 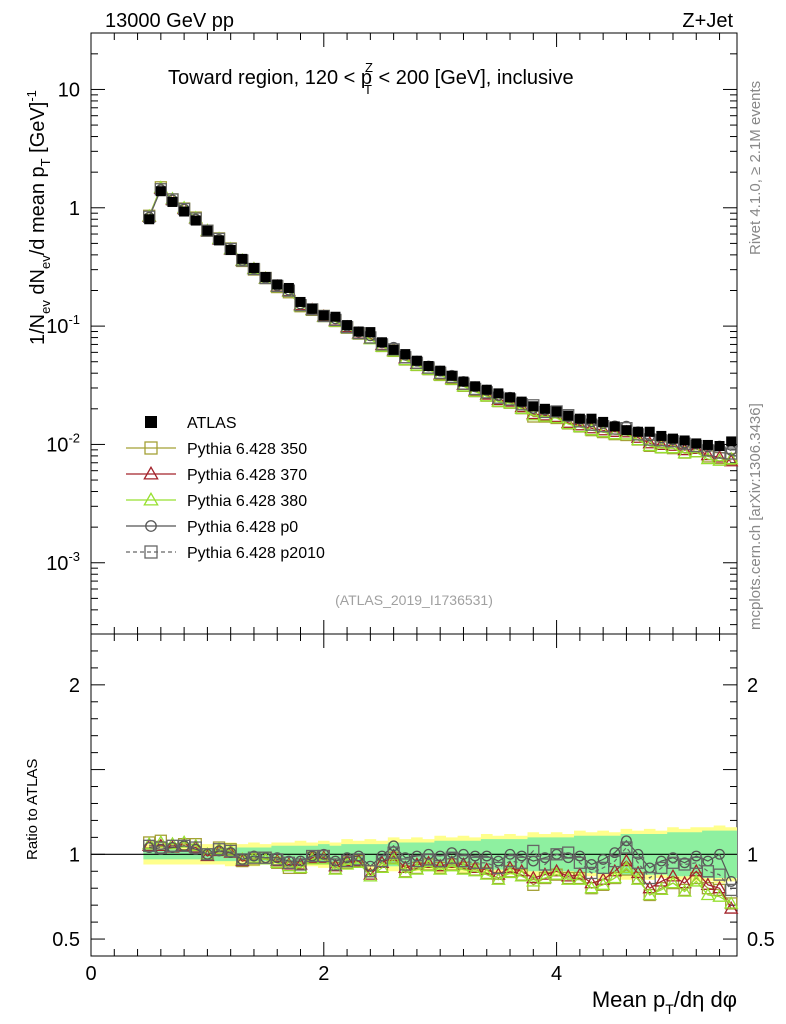 What do you see at coordinates (216, 474) in the screenshot?
I see `legend-entry-pythia-6-428-370: Pythia 6.428 370` at bounding box center [216, 474].